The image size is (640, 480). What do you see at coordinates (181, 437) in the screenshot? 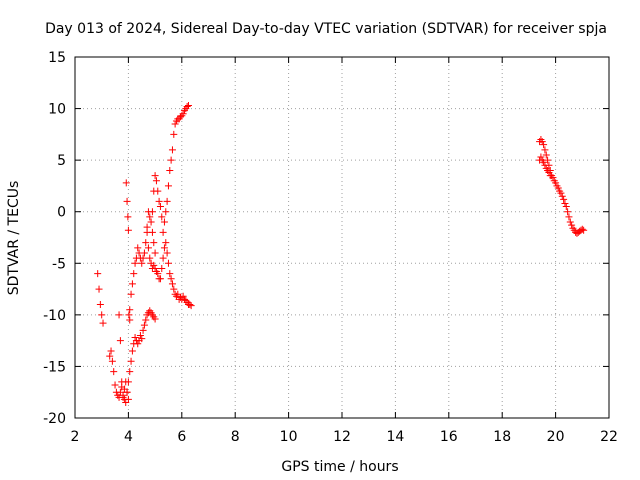
I see `x-tick-label: 6` at bounding box center [181, 437].